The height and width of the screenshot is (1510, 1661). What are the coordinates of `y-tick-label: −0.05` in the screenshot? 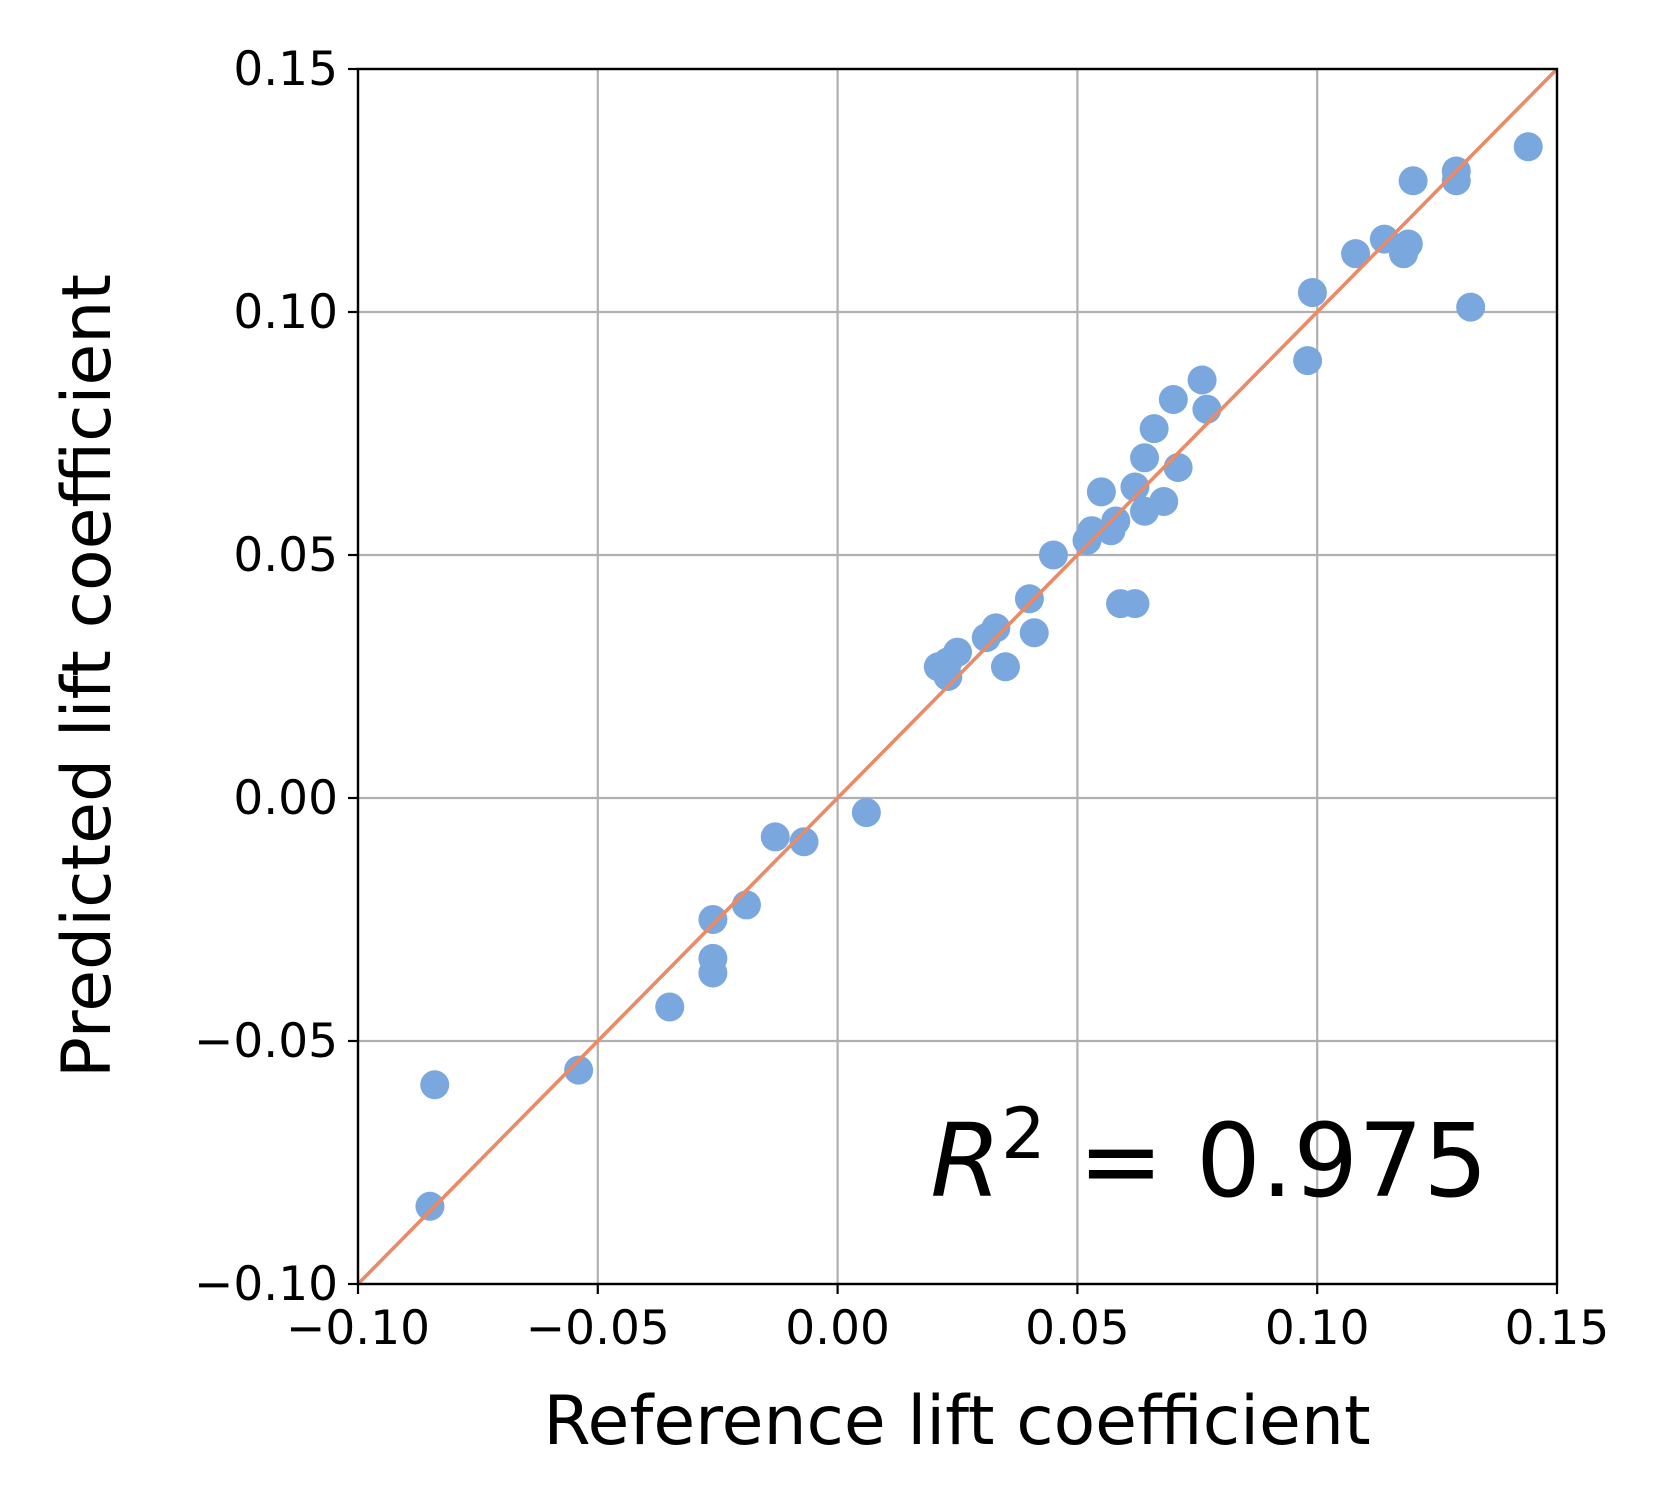 It's located at (266, 1041).